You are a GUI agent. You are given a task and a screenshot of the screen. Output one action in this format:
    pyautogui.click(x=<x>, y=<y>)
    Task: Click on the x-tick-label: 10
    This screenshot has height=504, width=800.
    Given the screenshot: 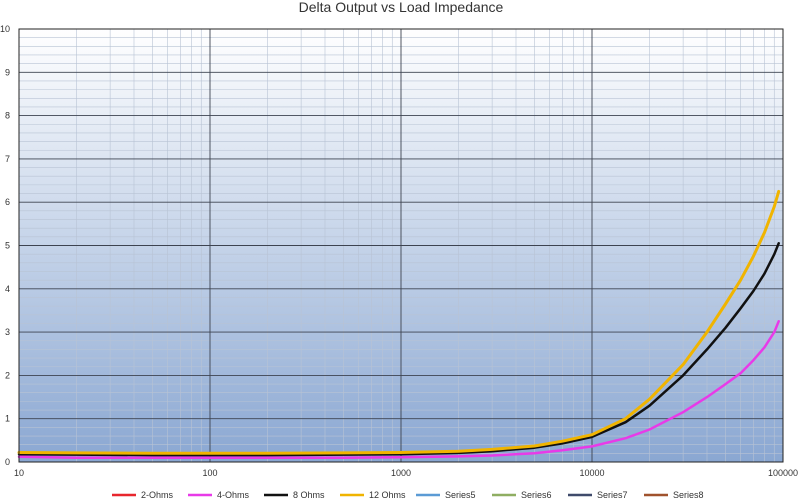 What is the action you would take?
    pyautogui.click(x=19, y=473)
    